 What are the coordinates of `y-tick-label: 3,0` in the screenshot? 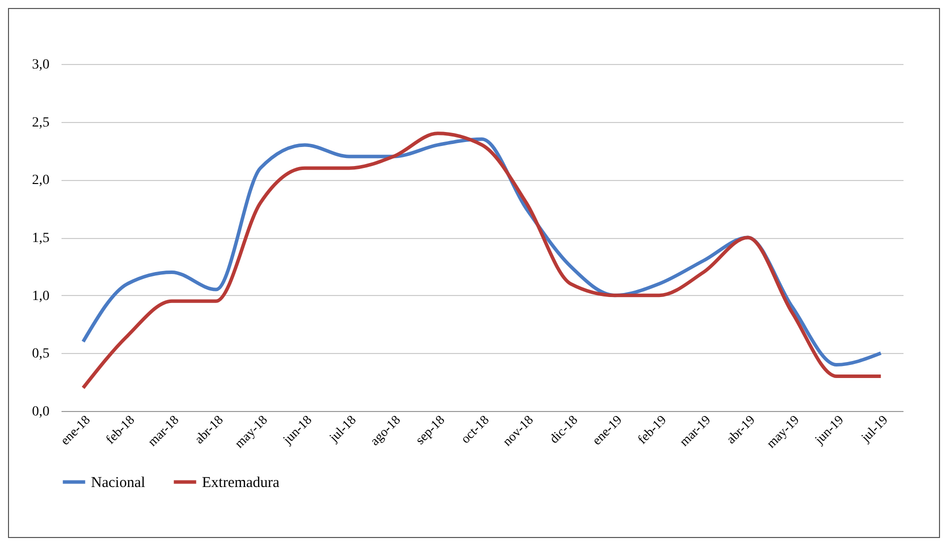 It's located at (41, 65).